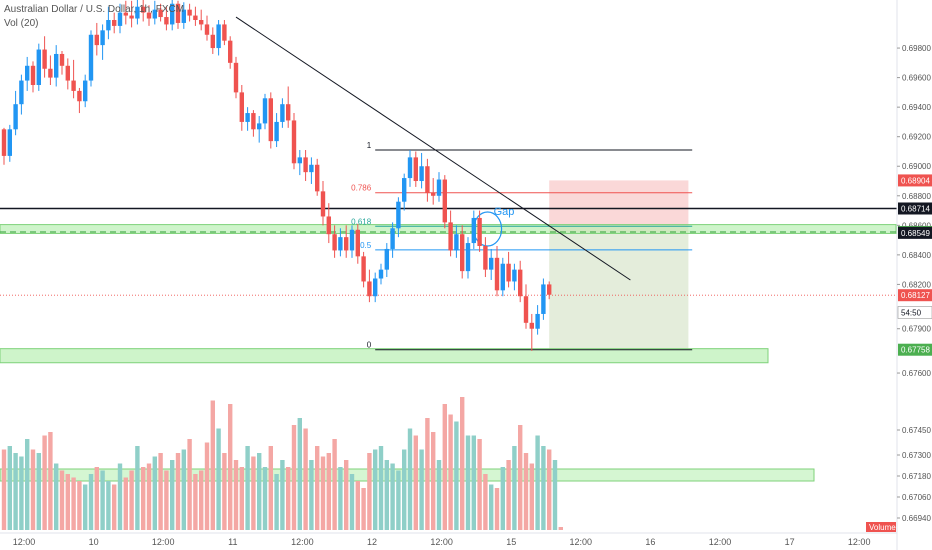 This screenshot has height=550, width=932. What do you see at coordinates (21, 23) in the screenshot?
I see `volume-indicator-label: Vol (20)` at bounding box center [21, 23].